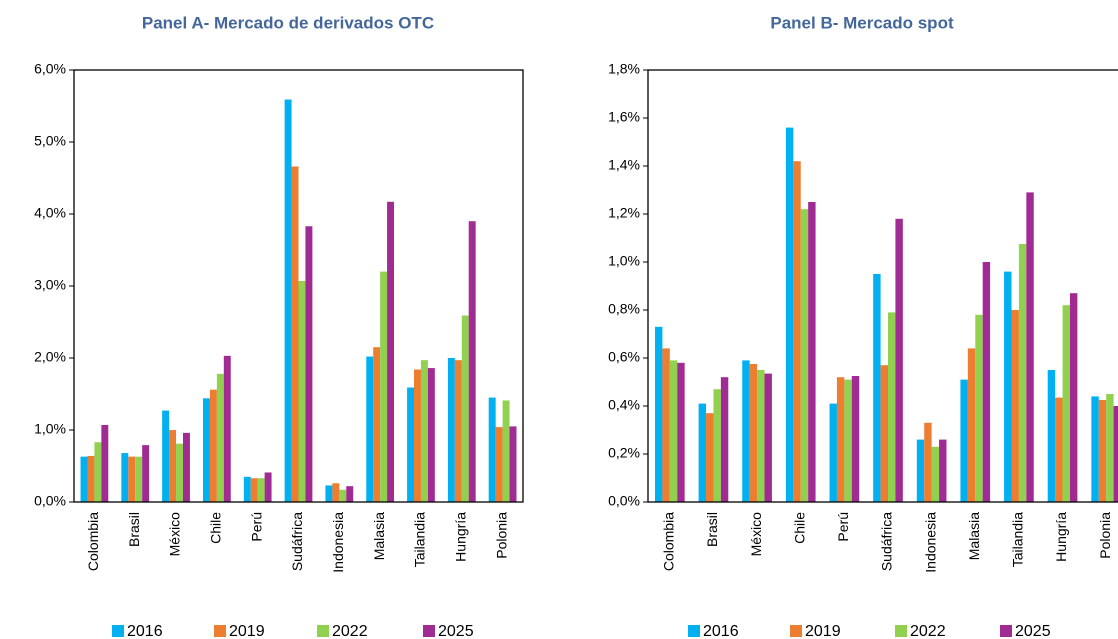 The height and width of the screenshot is (639, 1118). Describe the element at coordinates (1018, 539) in the screenshot. I see `x-tick-label: Tailandia` at that location.